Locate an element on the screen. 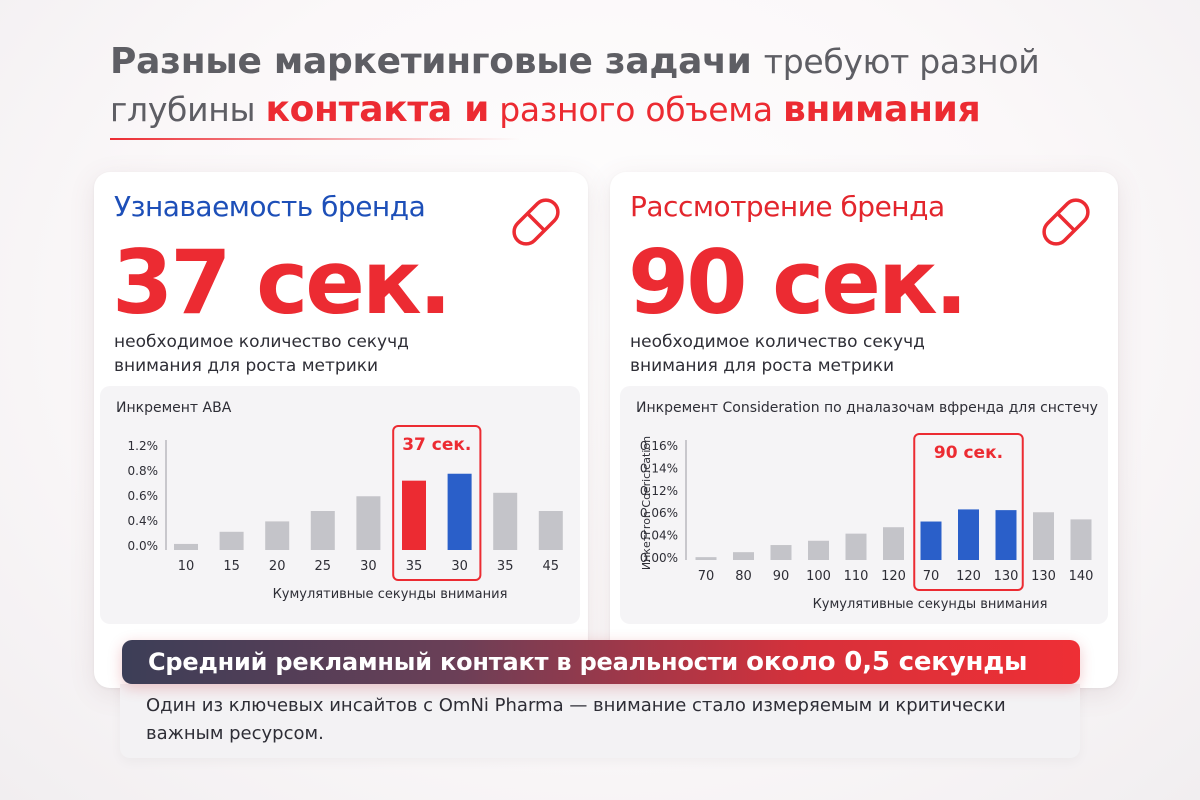  headline-part-2: требуют is located at coordinates (836, 61).